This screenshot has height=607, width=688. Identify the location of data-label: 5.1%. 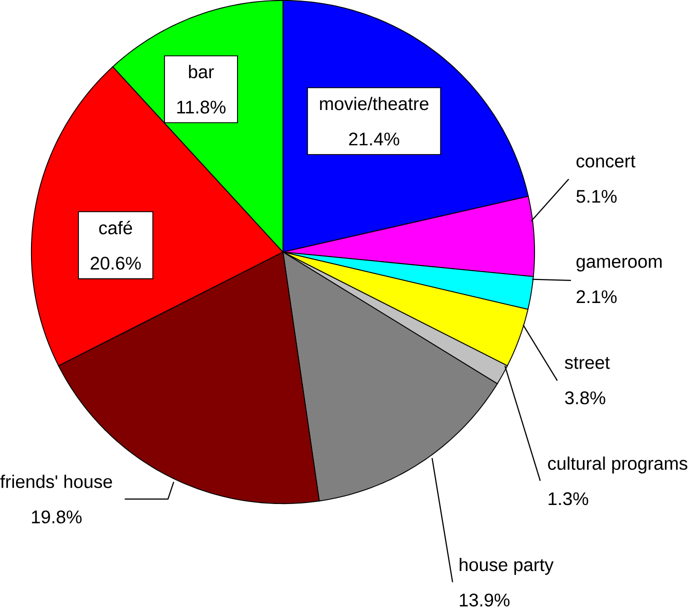
(596, 197).